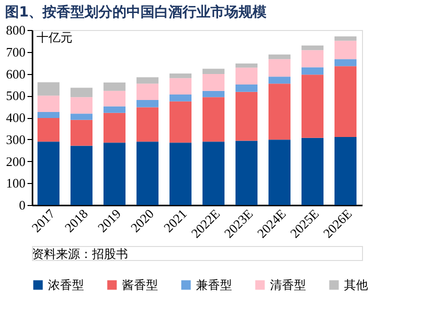  Describe the element at coordinates (66, 285) in the screenshot. I see `legend-label: 浓香型` at that location.